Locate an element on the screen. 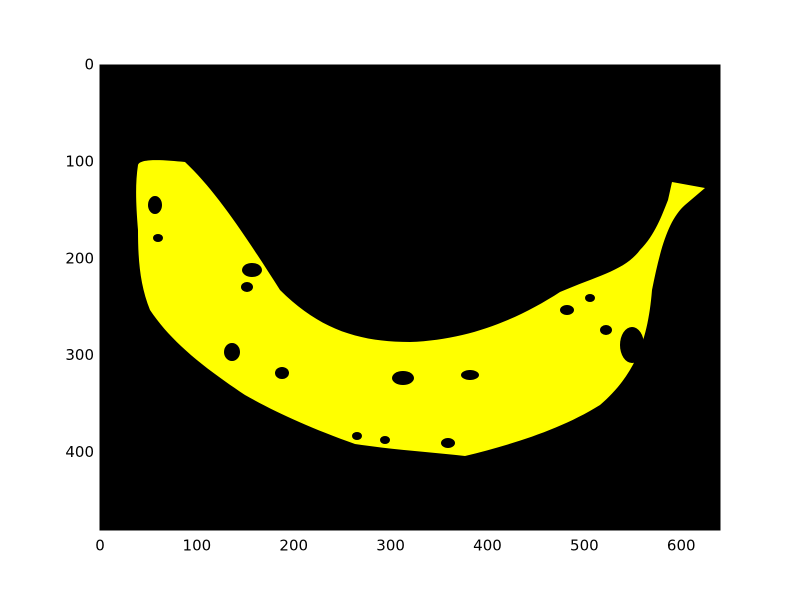  x-tick-label: 400 is located at coordinates (487, 546).